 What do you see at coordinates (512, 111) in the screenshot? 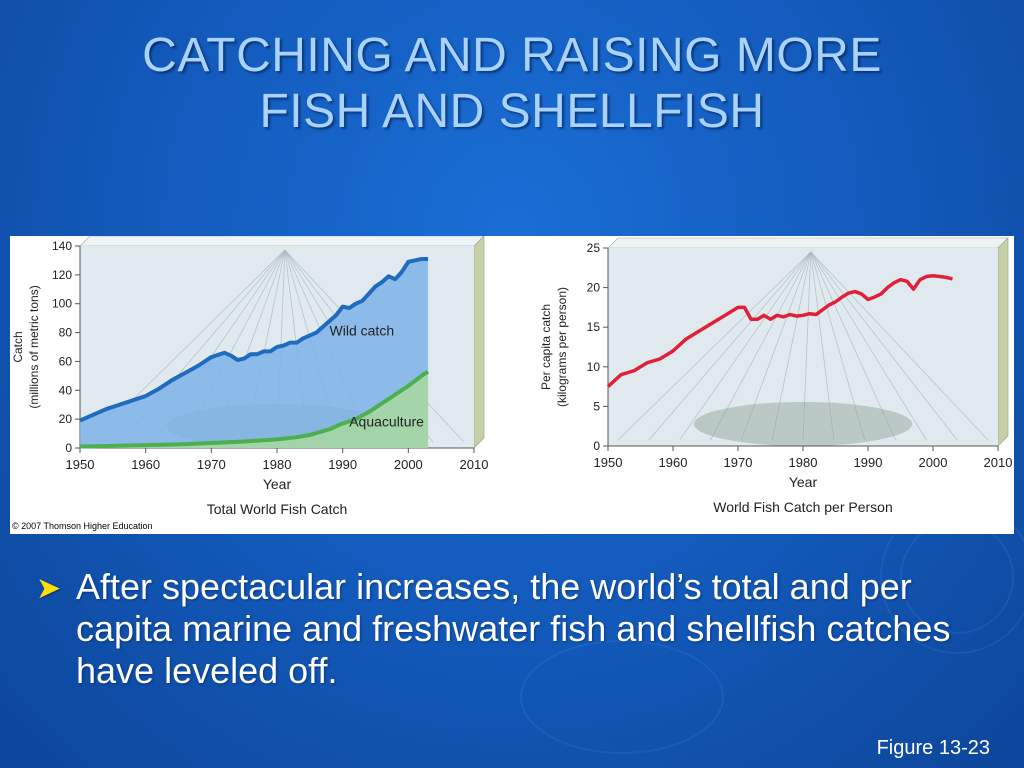
I see `title-line-2: FISH AND SHELLFISH` at bounding box center [512, 111].